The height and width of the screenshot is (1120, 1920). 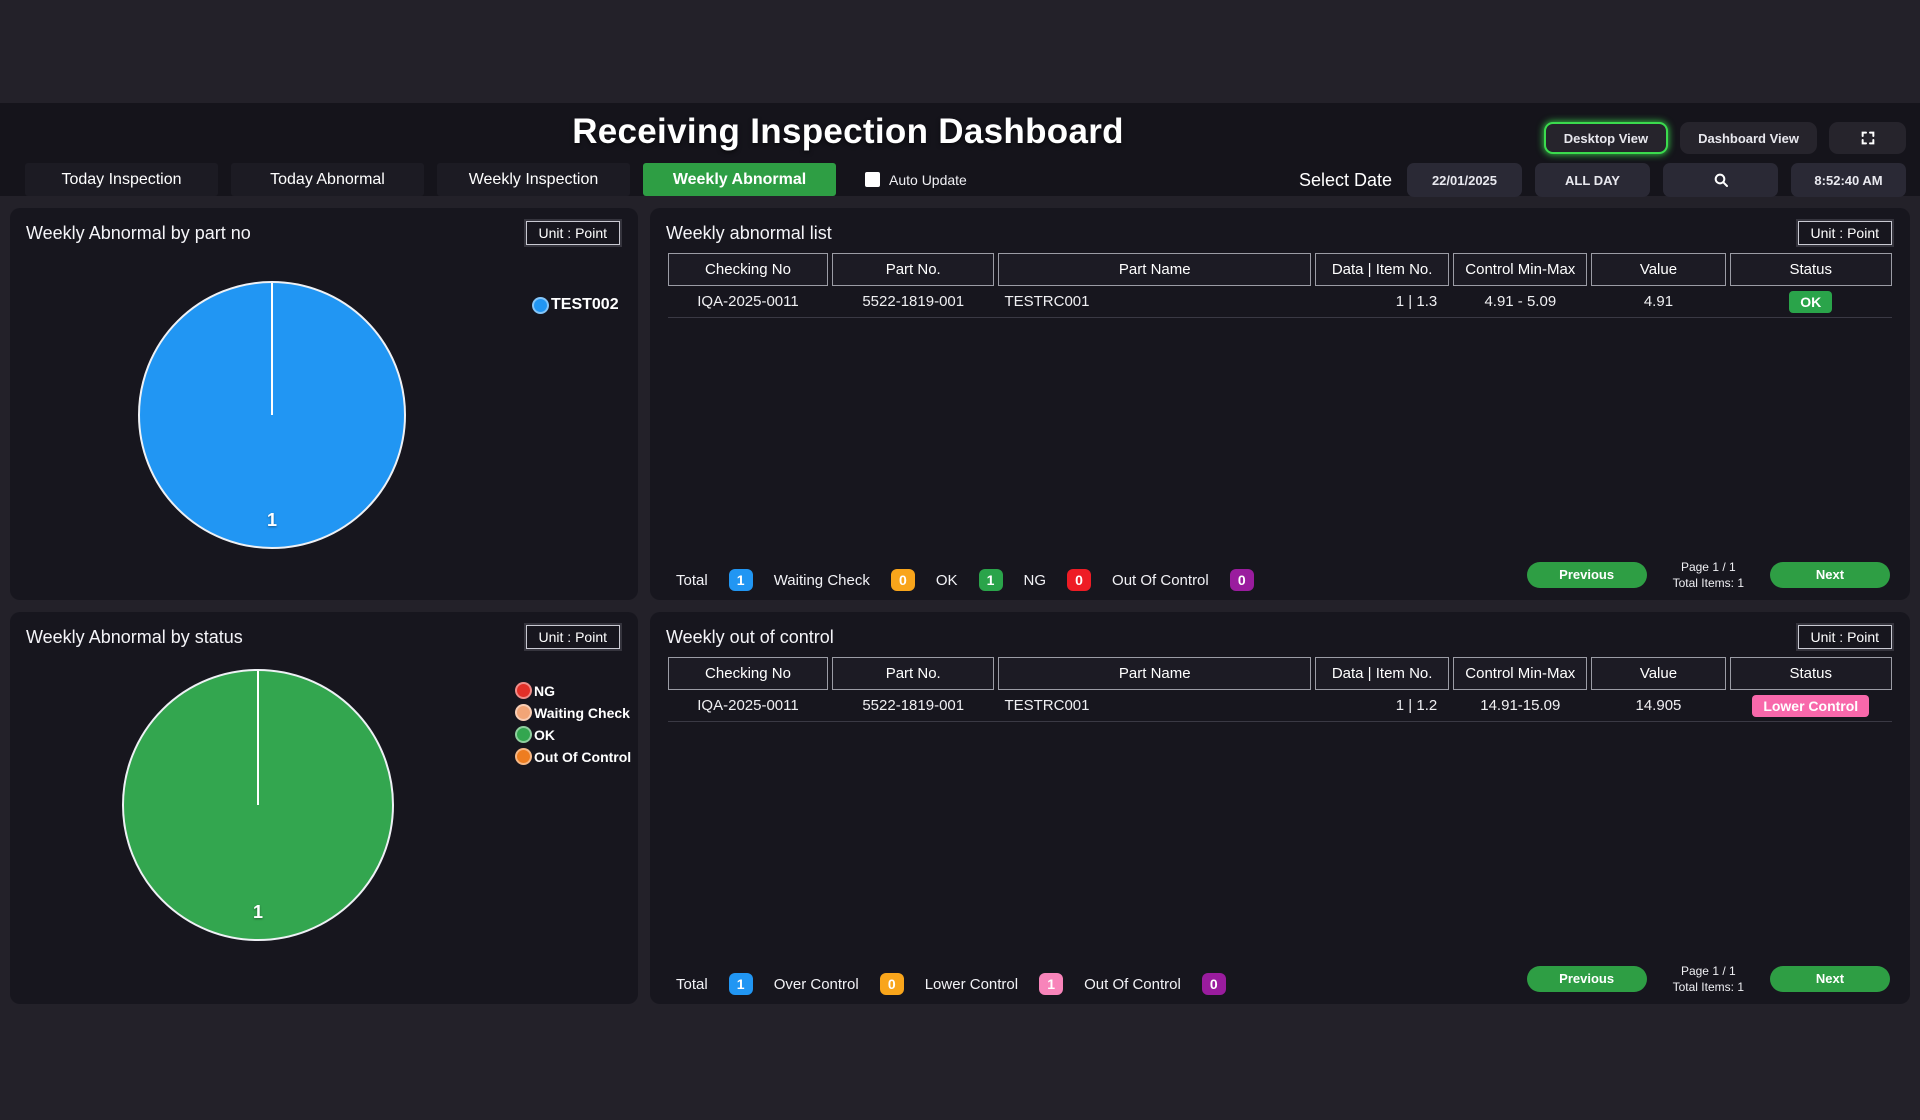 I want to click on tab-weekly-abnormal: Weekly Abnormal, so click(x=739, y=179).